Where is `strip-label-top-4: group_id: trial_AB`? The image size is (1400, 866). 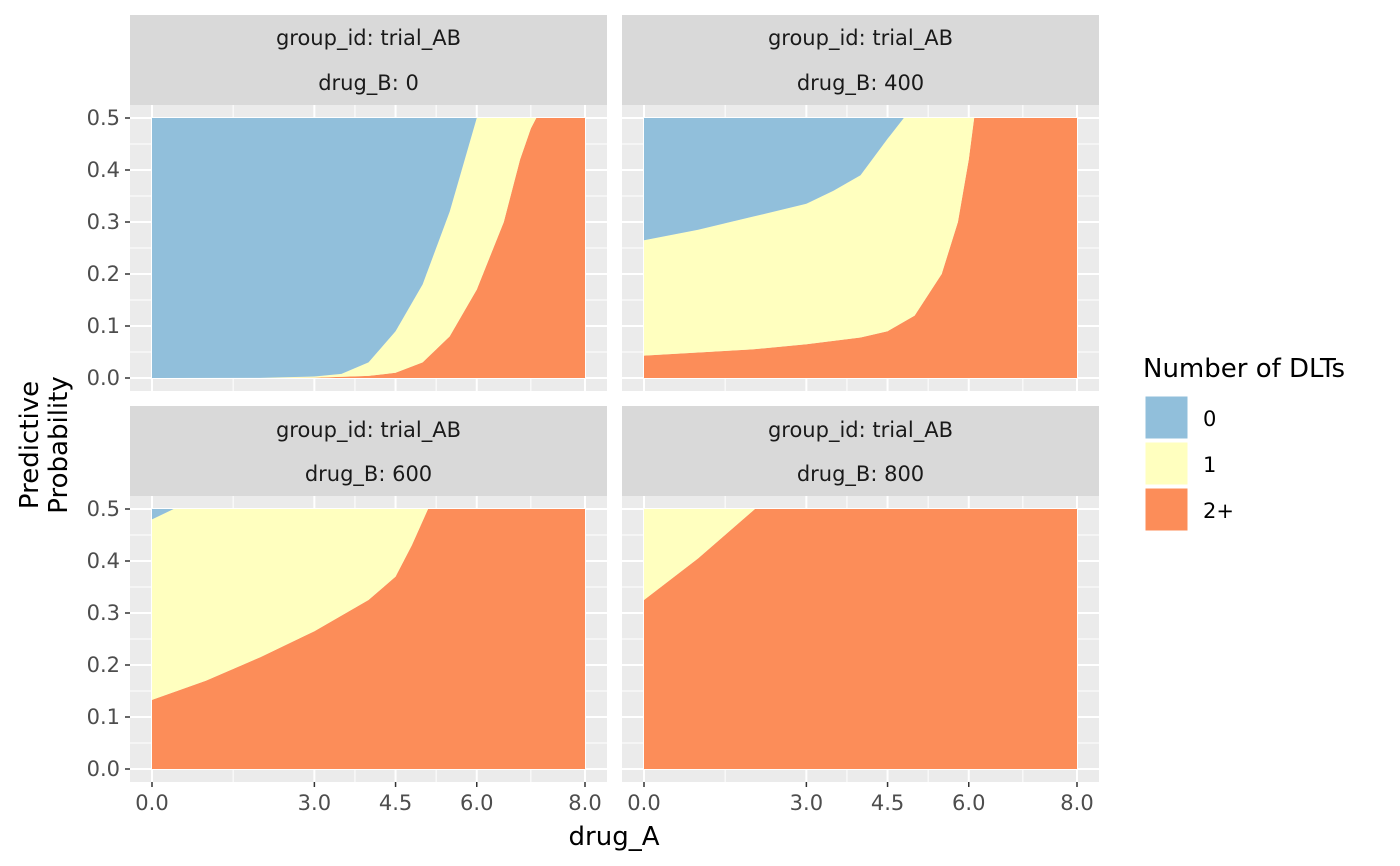 strip-label-top-4: group_id: trial_AB is located at coordinates (860, 430).